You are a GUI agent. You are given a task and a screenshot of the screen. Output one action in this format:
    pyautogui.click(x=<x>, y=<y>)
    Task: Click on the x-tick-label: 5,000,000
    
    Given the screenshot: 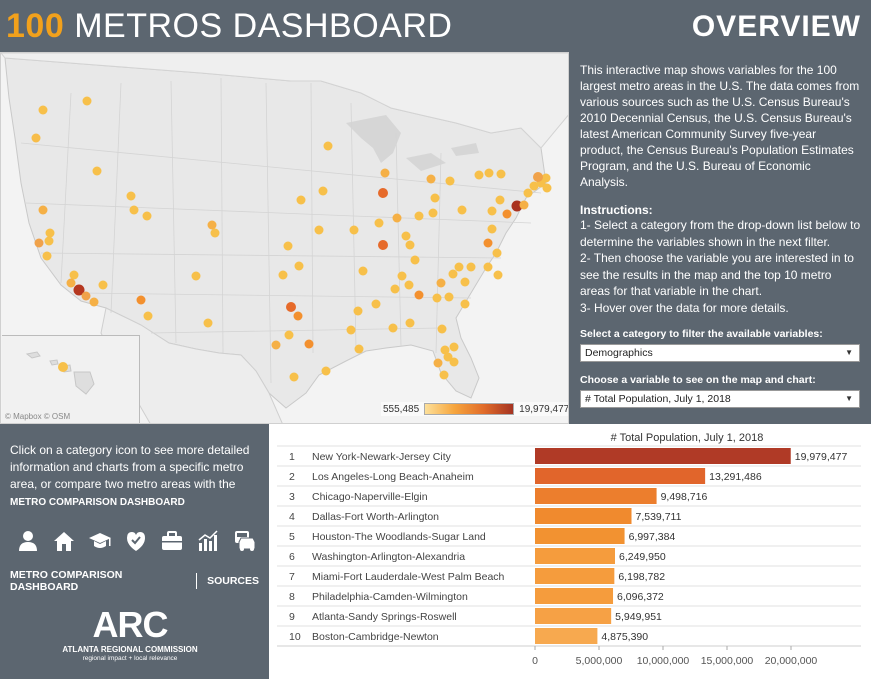 What is the action you would take?
    pyautogui.click(x=599, y=661)
    